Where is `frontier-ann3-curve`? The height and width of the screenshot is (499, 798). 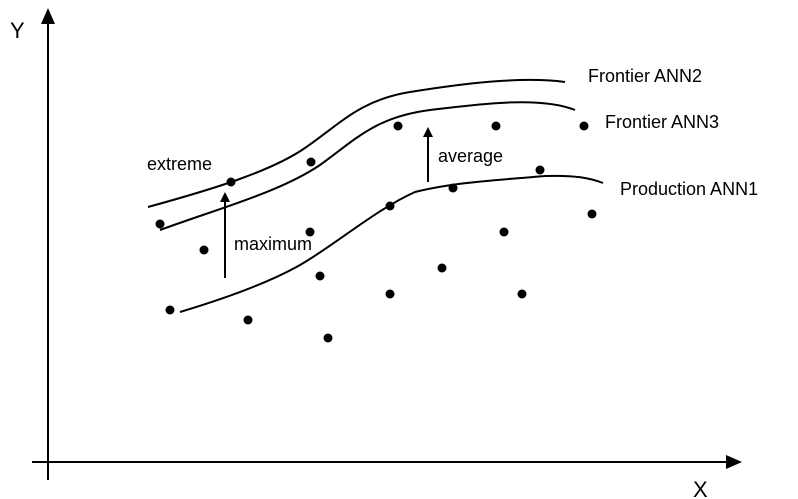 frontier-ann3-curve is located at coordinates (367, 166).